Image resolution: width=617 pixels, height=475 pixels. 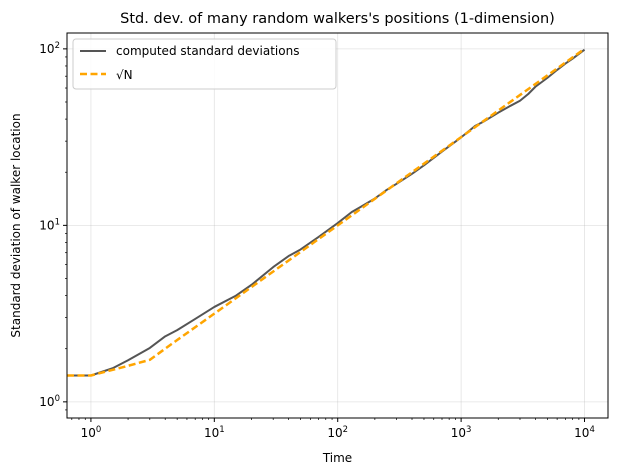 I want to click on legend-label-sqrt-n: √N, so click(x=124, y=75).